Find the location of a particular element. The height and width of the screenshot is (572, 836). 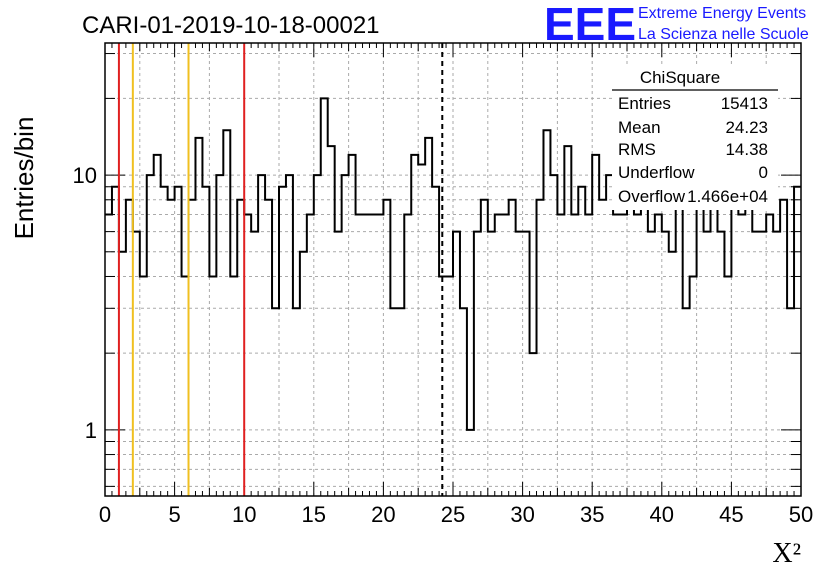

x-tick-label: 45 is located at coordinates (731, 514).